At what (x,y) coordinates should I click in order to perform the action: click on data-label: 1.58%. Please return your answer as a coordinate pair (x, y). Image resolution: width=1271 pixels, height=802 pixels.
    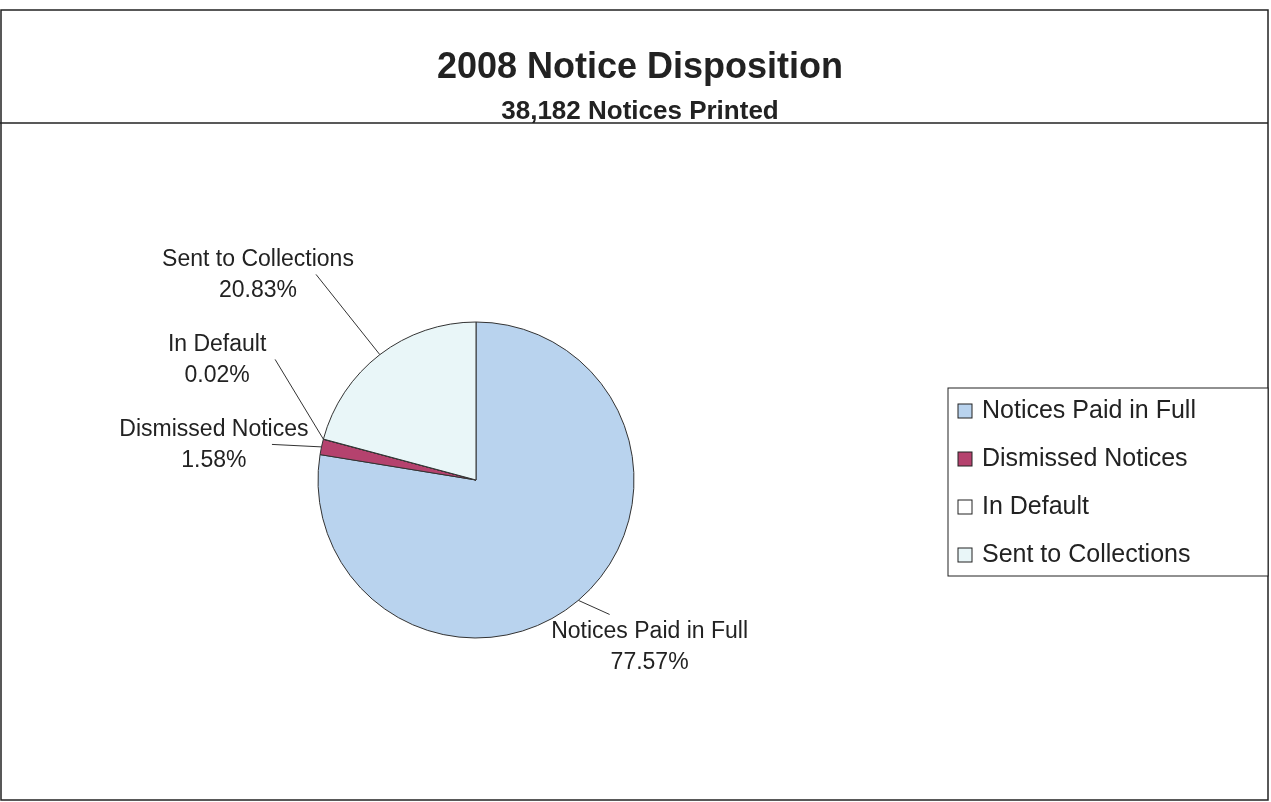
    Looking at the image, I should click on (214, 459).